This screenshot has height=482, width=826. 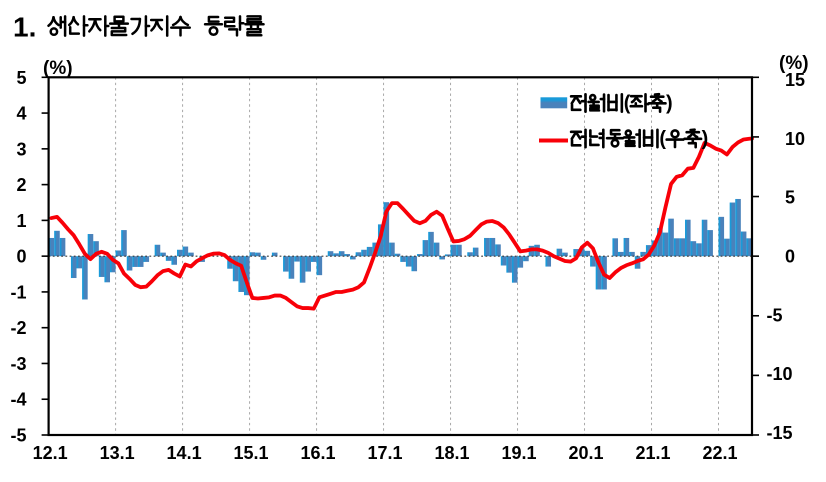 I want to click on svg-text: 3, so click(x=21, y=149).